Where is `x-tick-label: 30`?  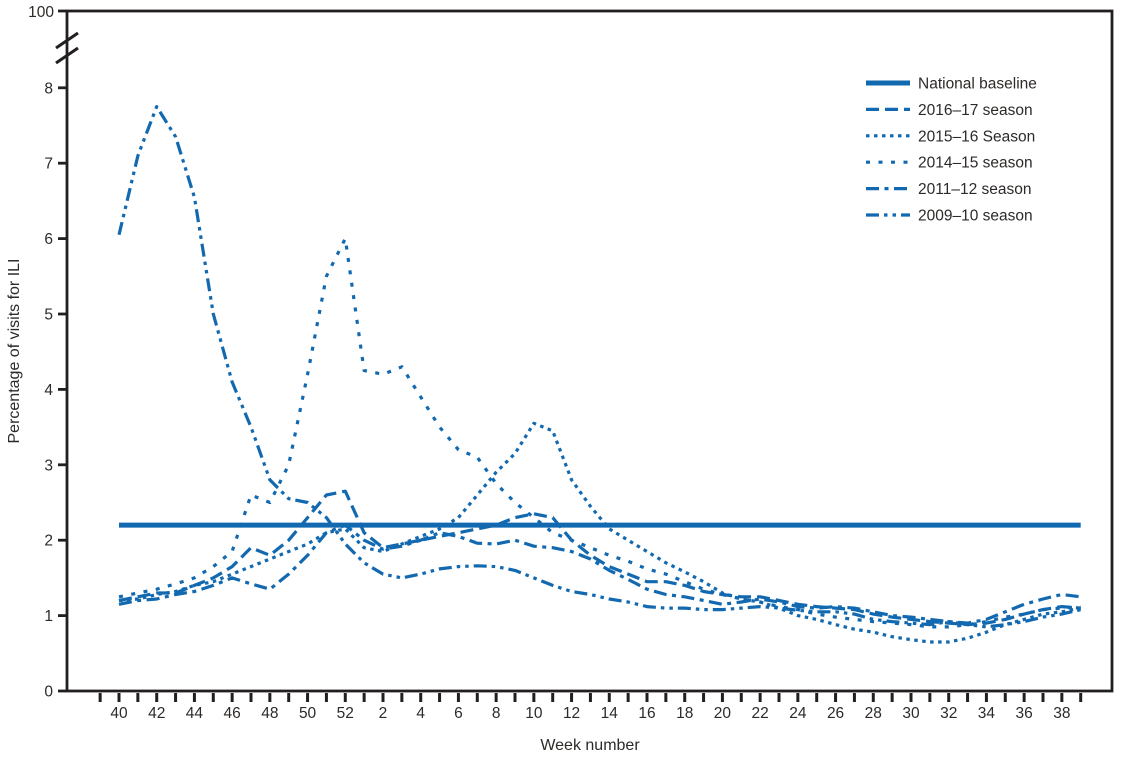 x-tick-label: 30 is located at coordinates (911, 713).